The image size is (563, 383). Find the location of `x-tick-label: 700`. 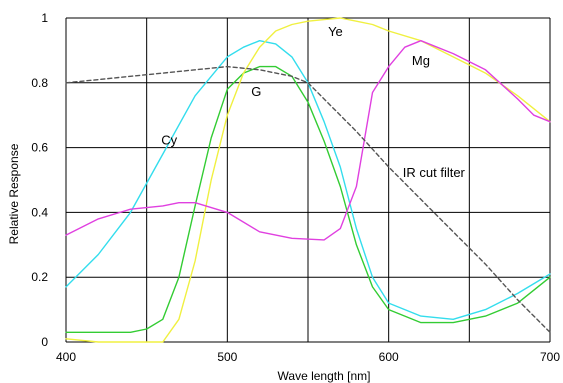

x-tick-label: 700 is located at coordinates (550, 357).